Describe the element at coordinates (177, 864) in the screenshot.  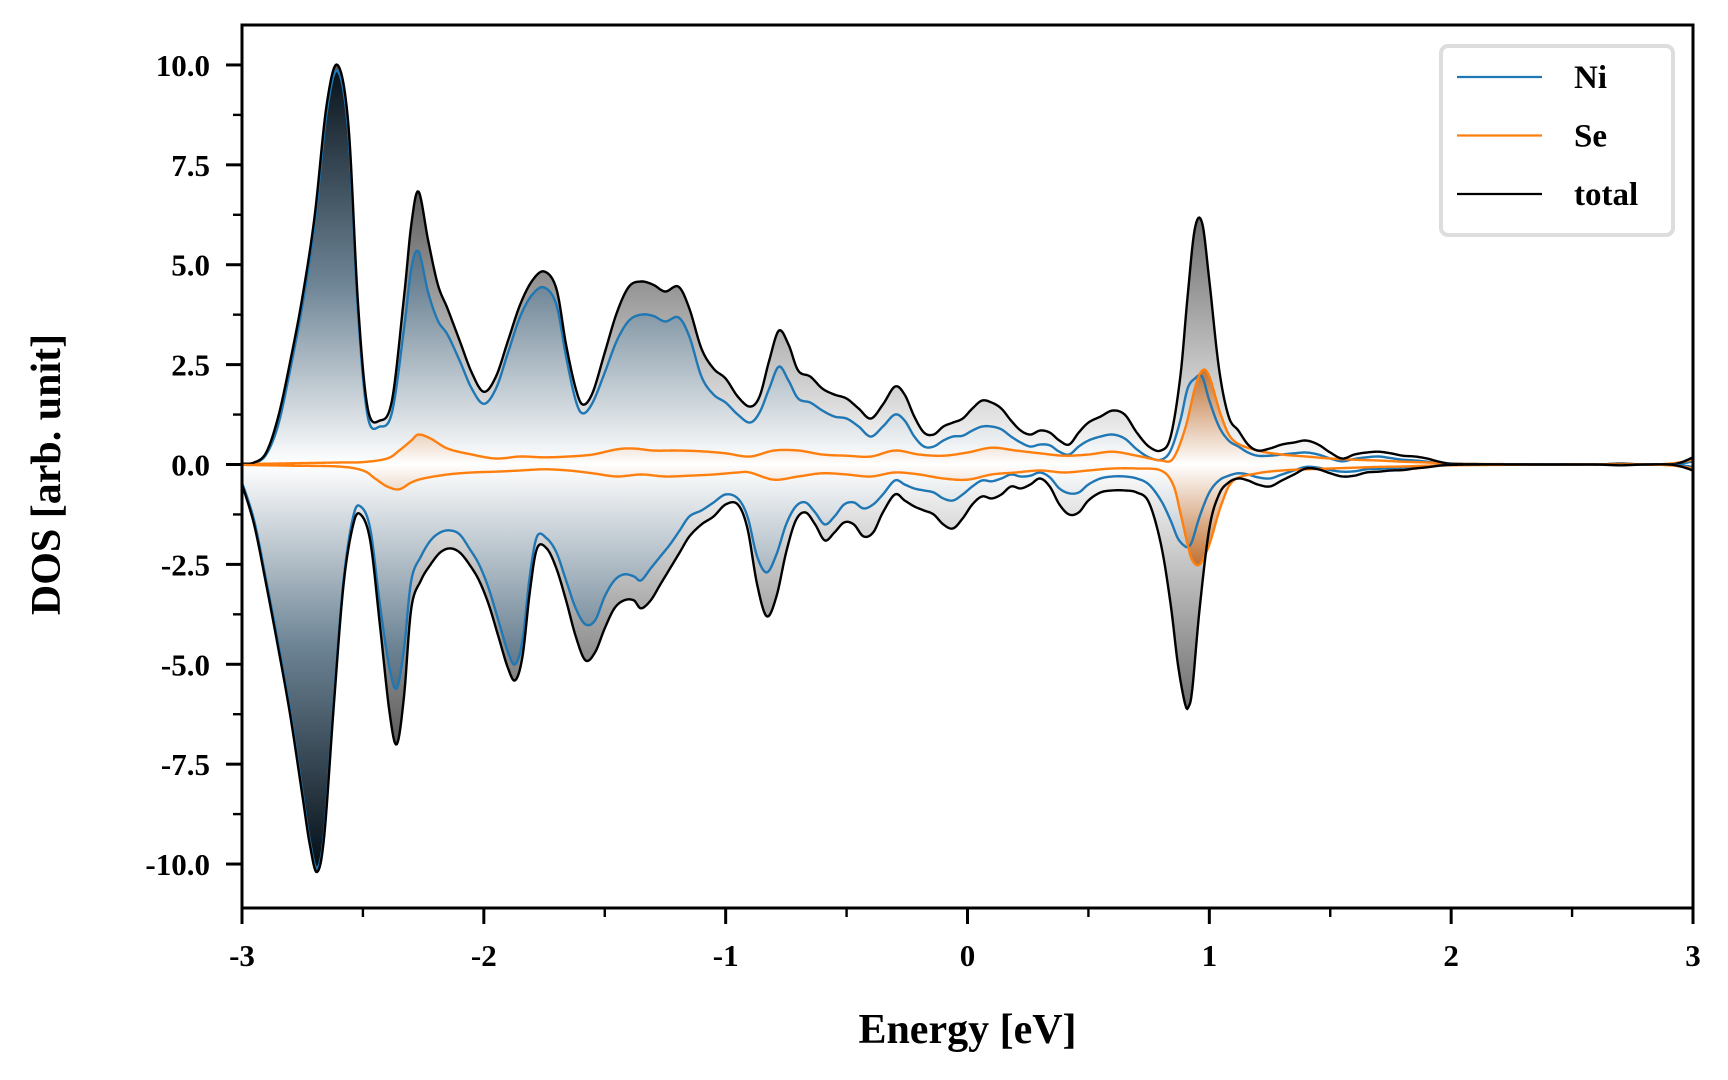
I see `y-tick-label: -10.0` at that location.